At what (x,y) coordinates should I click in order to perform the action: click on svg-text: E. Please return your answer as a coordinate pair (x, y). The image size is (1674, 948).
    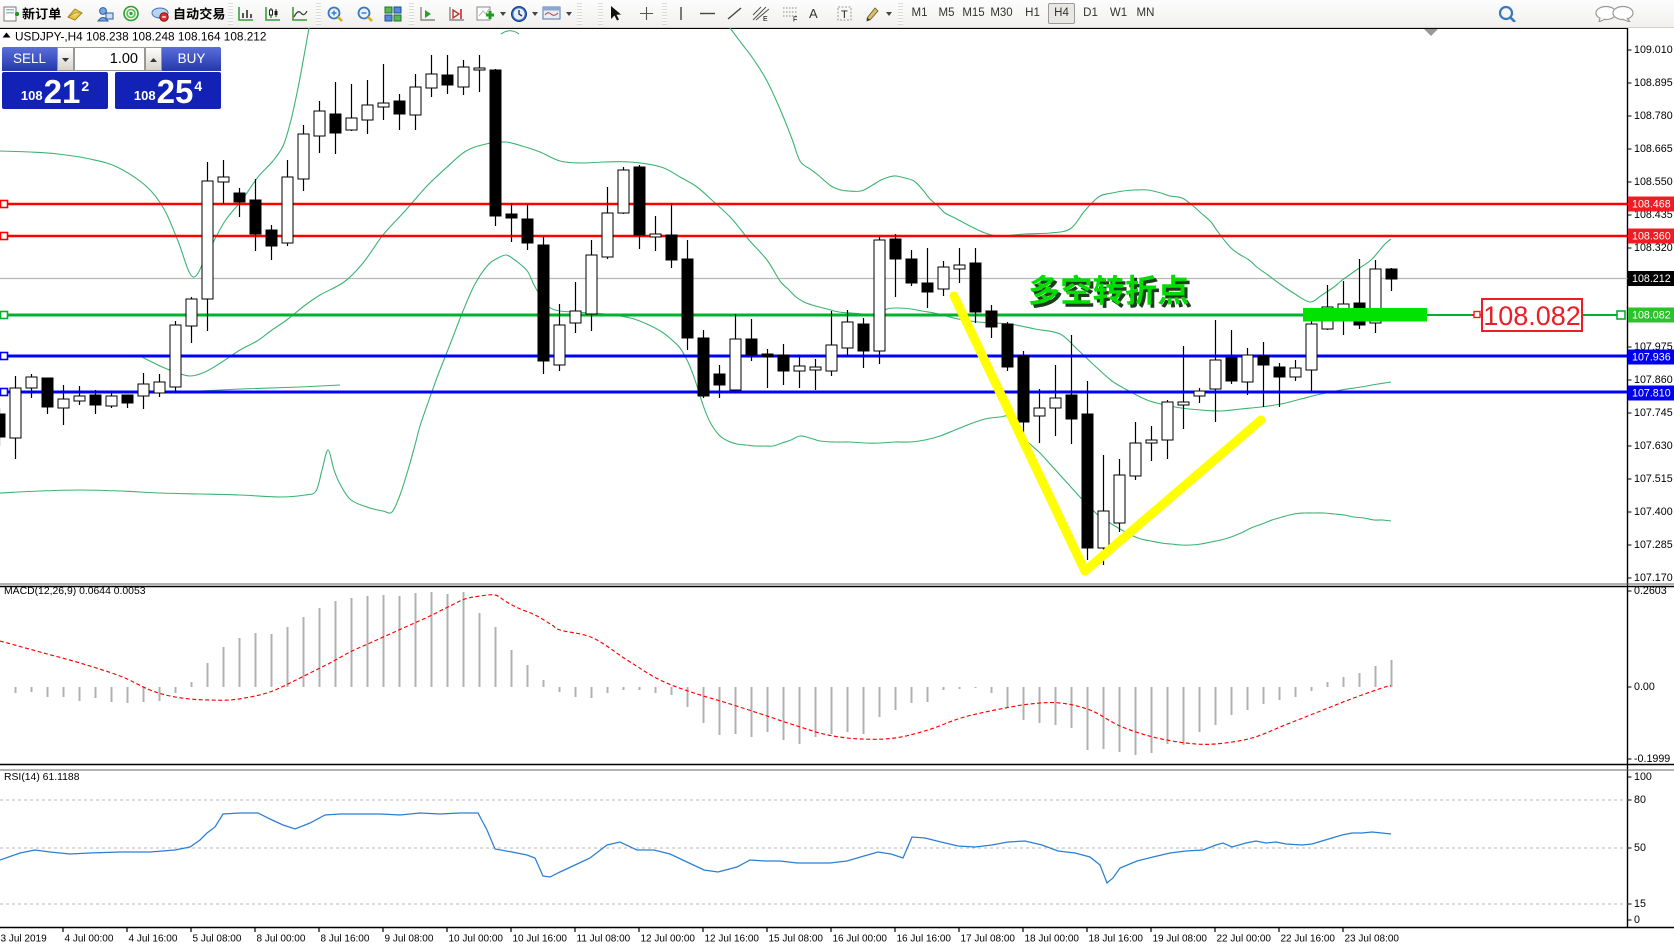
    Looking at the image, I should click on (765, 19).